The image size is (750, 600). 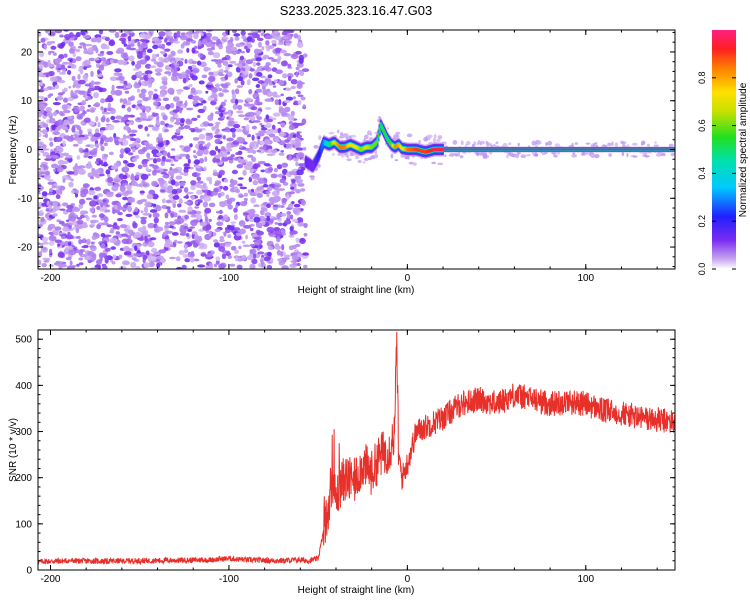 I want to click on spectrogram-x-tick-label: -200, so click(x=50, y=278).